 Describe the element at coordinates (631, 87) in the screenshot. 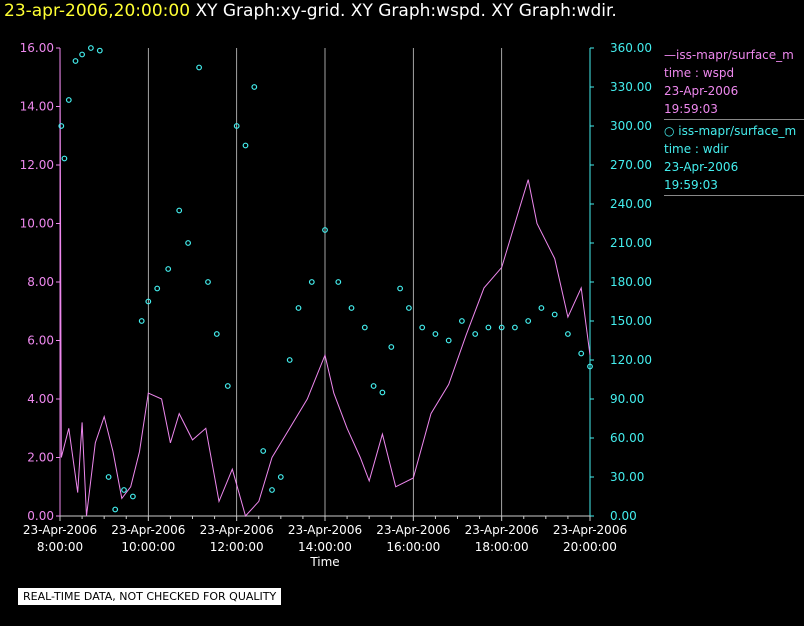

I see `right-tick-label: 330.00` at that location.